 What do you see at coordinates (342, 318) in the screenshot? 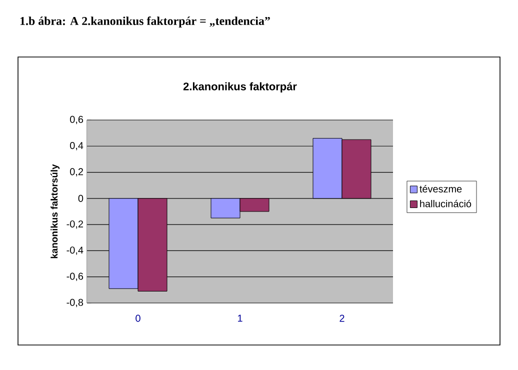
I see `x-tick-label: 2` at bounding box center [342, 318].